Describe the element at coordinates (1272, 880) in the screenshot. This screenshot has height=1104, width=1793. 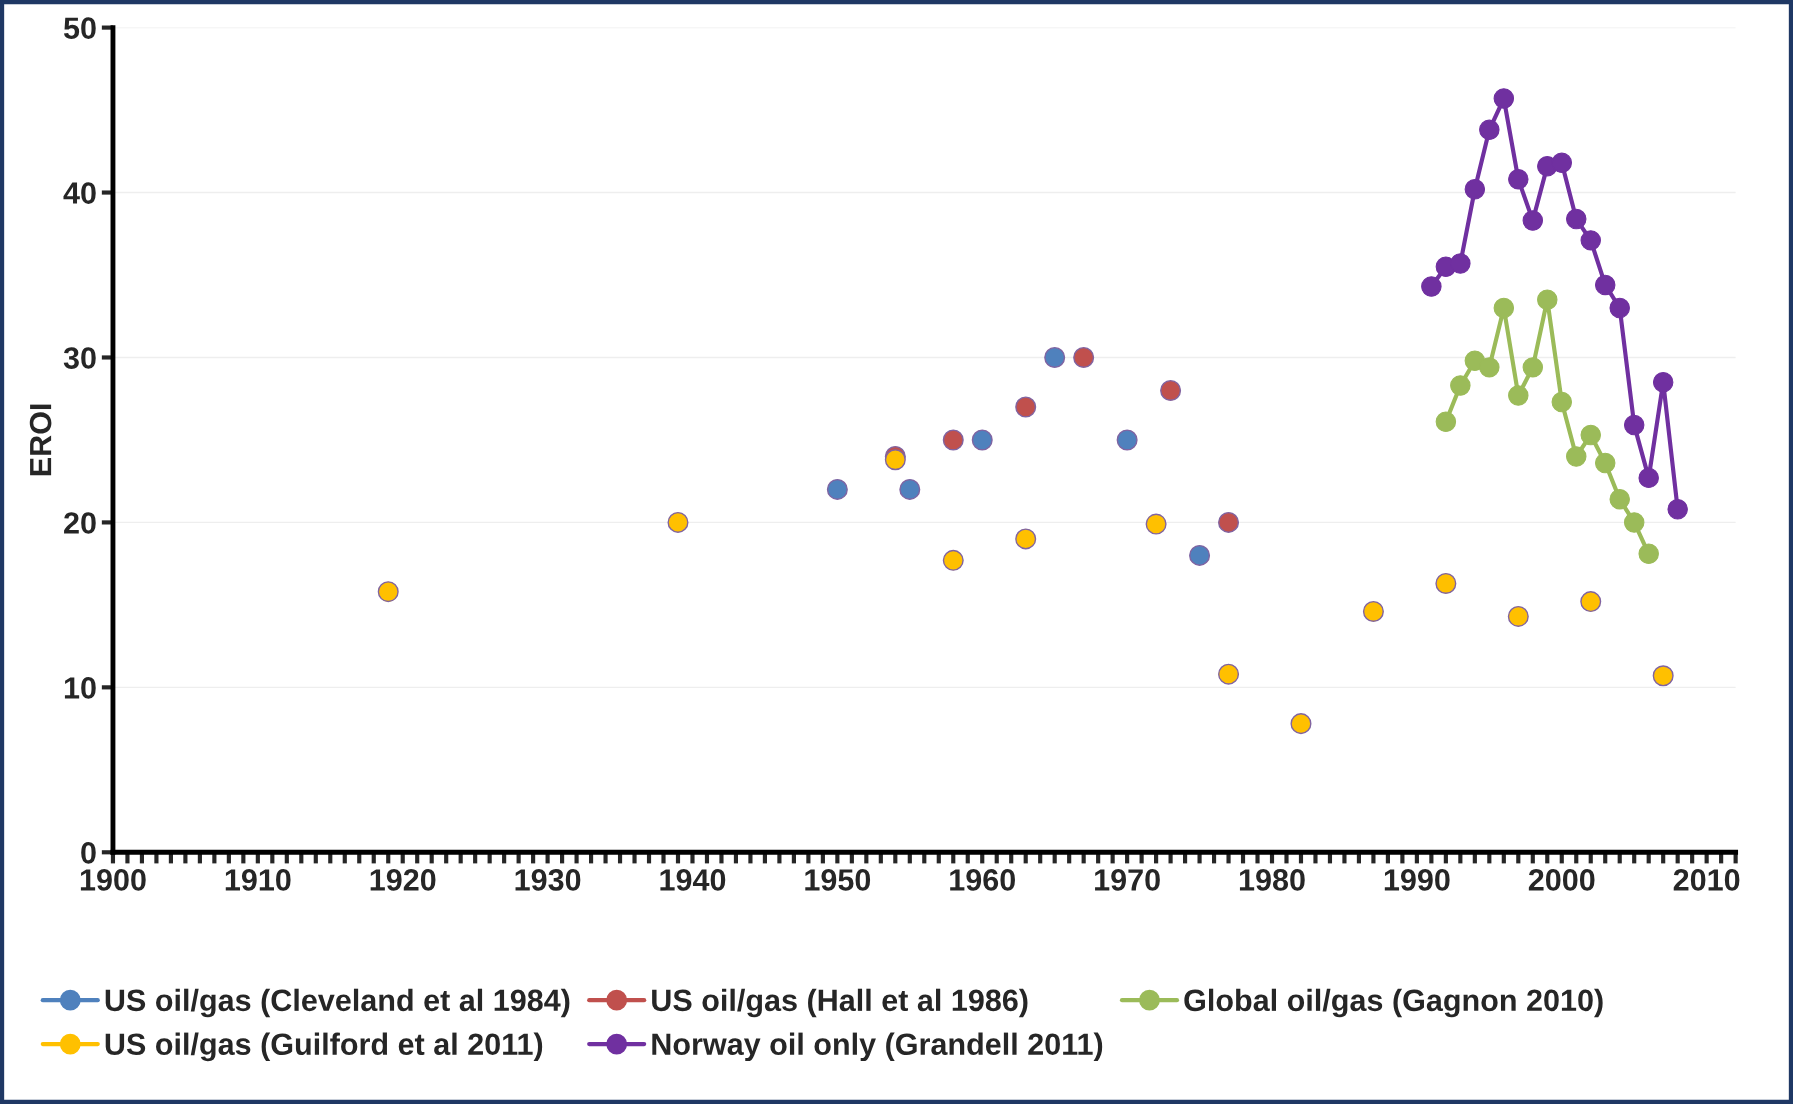
I see `x-tick-label: 1980` at that location.